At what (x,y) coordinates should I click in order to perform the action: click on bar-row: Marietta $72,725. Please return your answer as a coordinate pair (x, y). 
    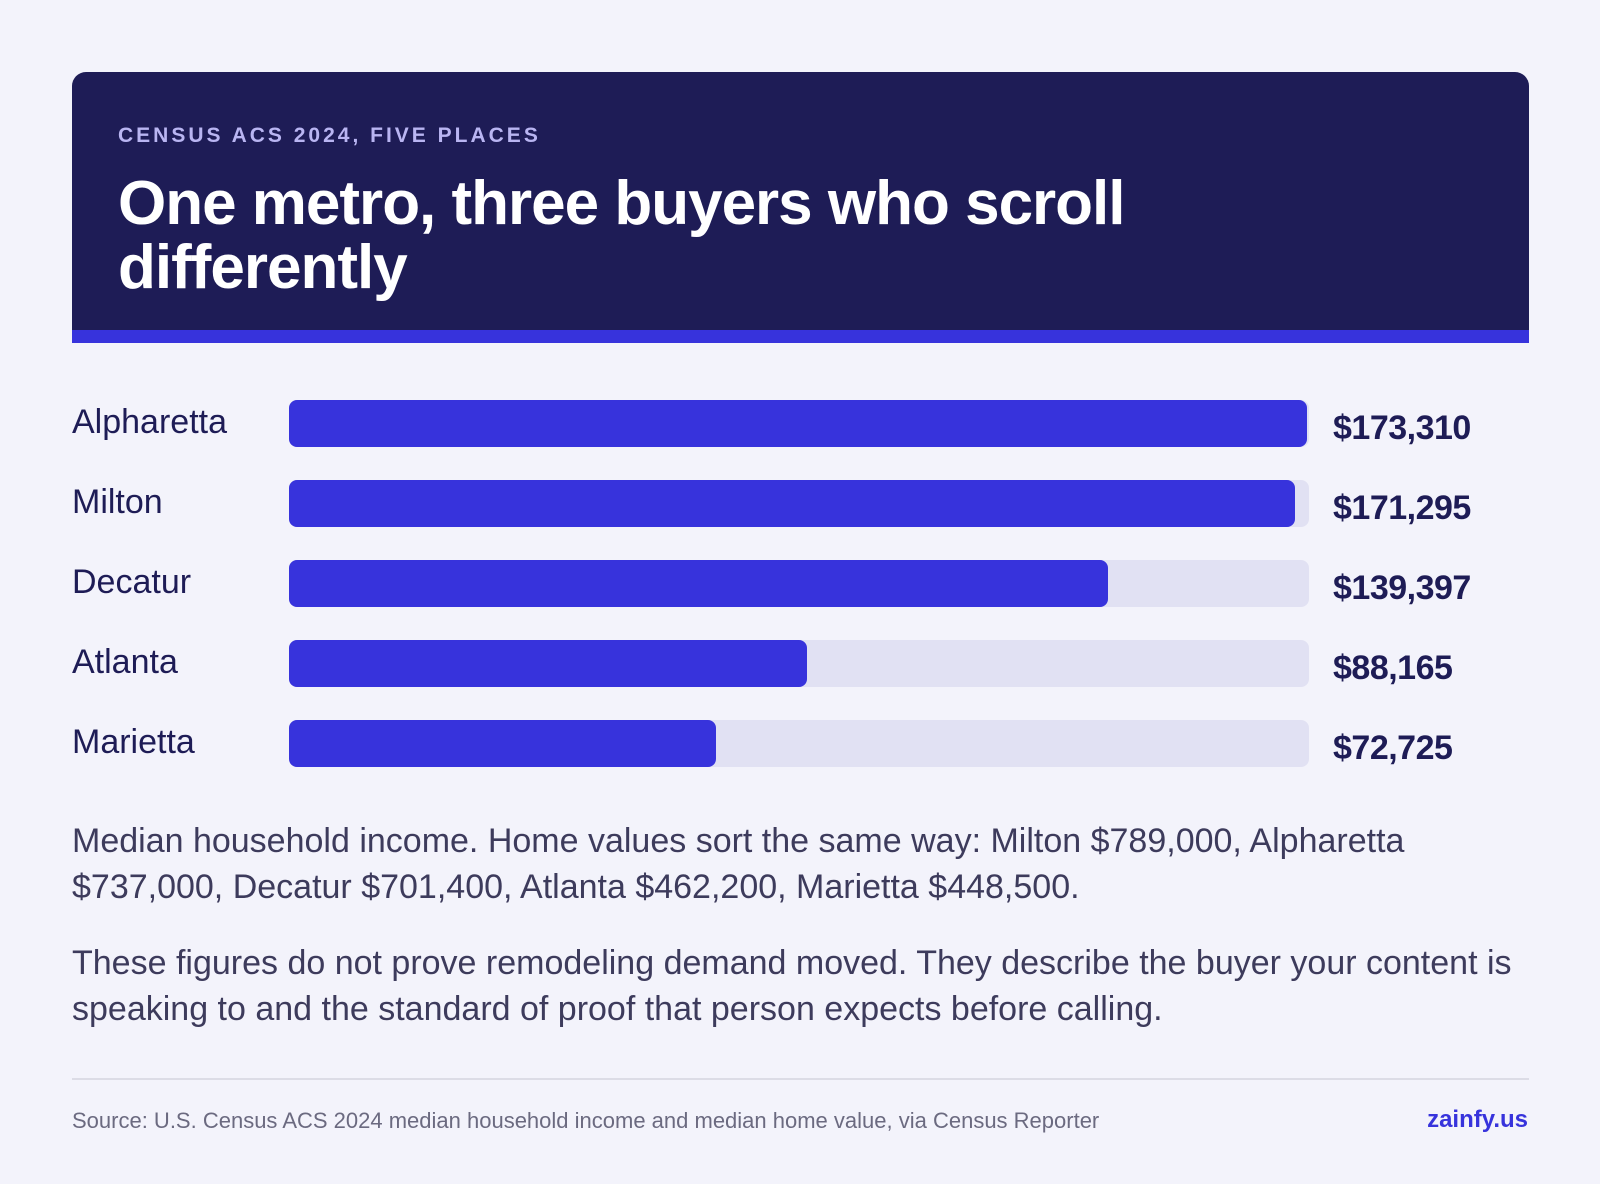
    Looking at the image, I should click on (800, 744).